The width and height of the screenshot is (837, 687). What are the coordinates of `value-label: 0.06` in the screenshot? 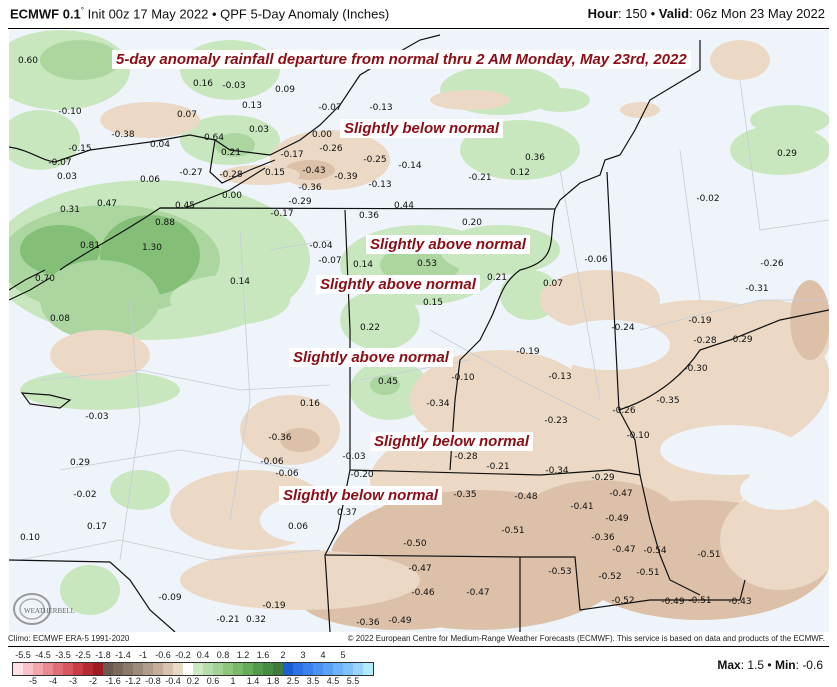 It's located at (298, 527).